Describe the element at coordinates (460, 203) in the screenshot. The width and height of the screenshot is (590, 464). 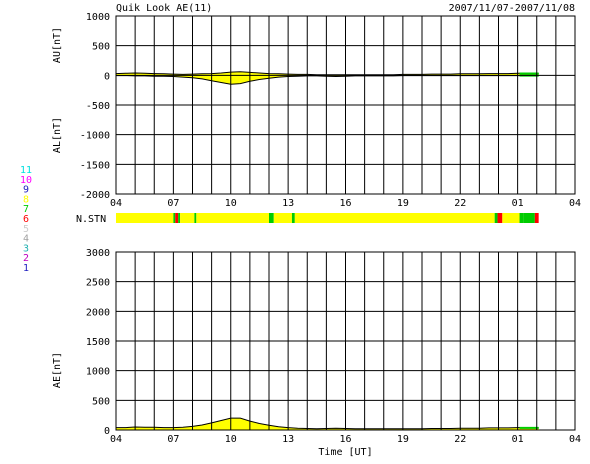
I see `au-al-xtick-label: 22` at that location.